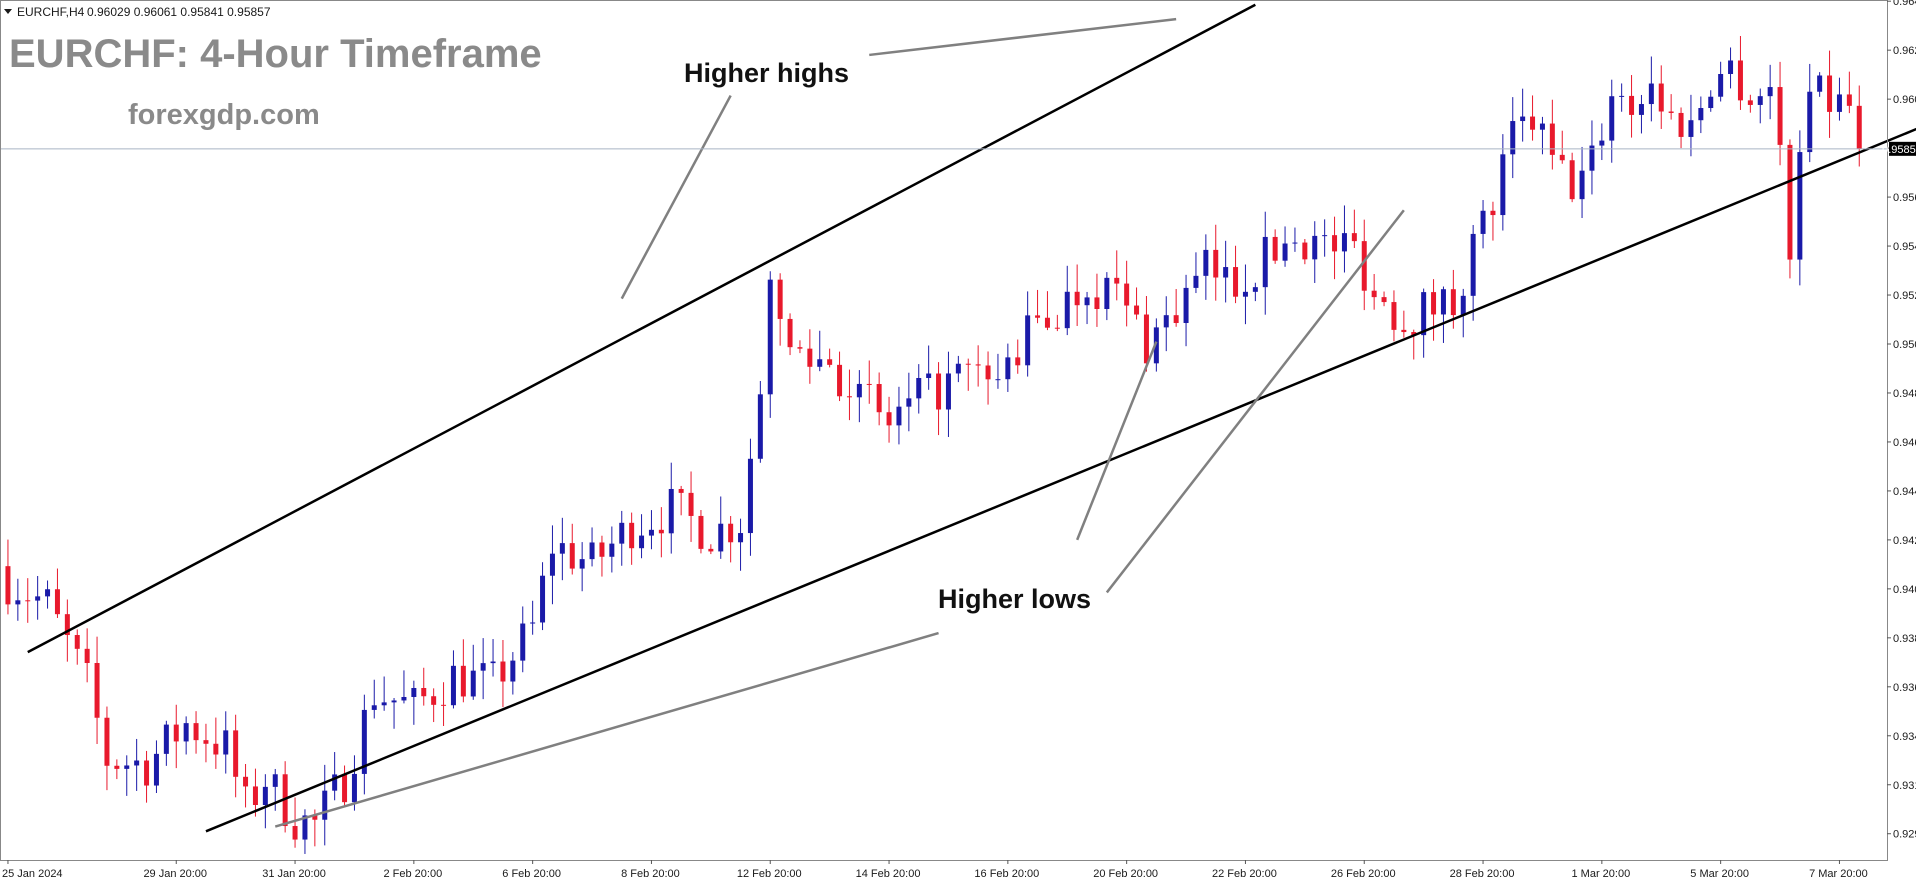 This screenshot has width=1916, height=884. What do you see at coordinates (8, 11) in the screenshot?
I see `symbol-dropdown-icon` at bounding box center [8, 11].